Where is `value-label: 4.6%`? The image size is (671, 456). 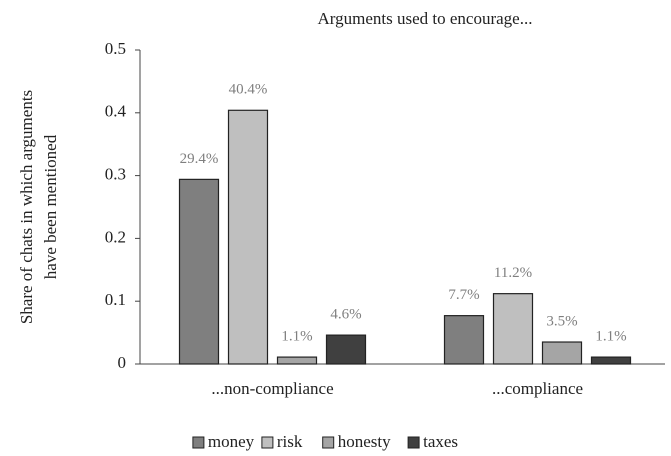 value-label: 4.6% is located at coordinates (345, 315).